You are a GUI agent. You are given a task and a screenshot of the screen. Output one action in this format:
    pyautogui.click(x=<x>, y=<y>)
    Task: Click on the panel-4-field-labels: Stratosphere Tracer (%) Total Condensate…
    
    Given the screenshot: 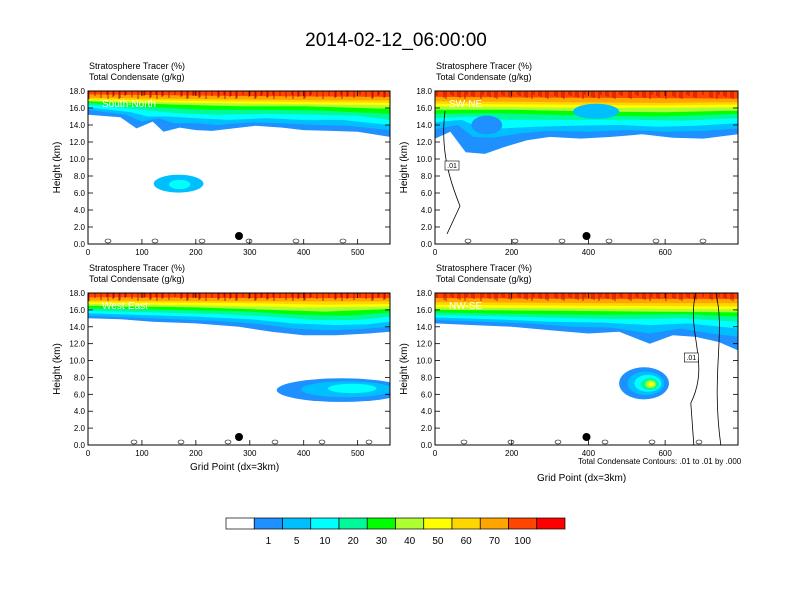 What is the action you would take?
    pyautogui.click(x=484, y=274)
    